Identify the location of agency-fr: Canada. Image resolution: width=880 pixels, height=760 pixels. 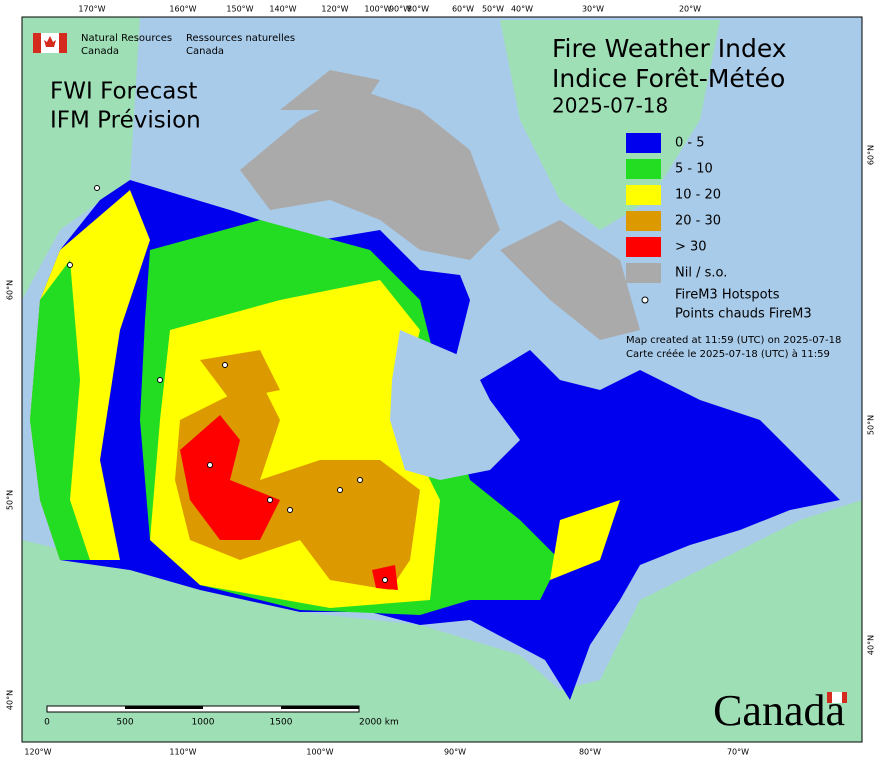
(205, 51).